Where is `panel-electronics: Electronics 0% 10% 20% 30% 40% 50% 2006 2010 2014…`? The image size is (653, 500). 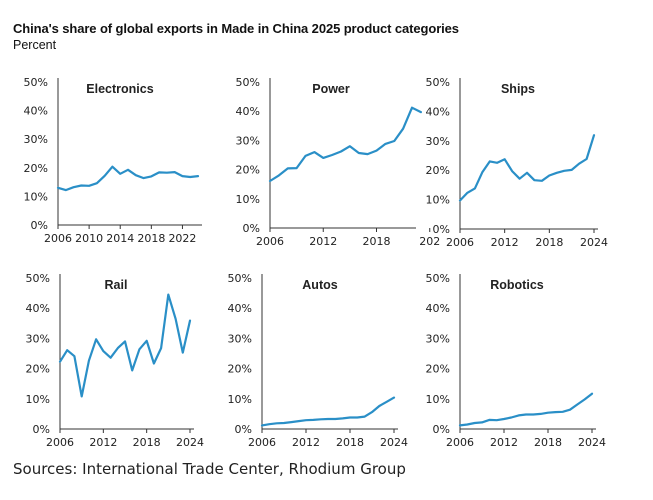 panel-electronics: Electronics 0% 10% 20% 30% 40% 50% 2006 2010 2014… is located at coordinates (113, 160).